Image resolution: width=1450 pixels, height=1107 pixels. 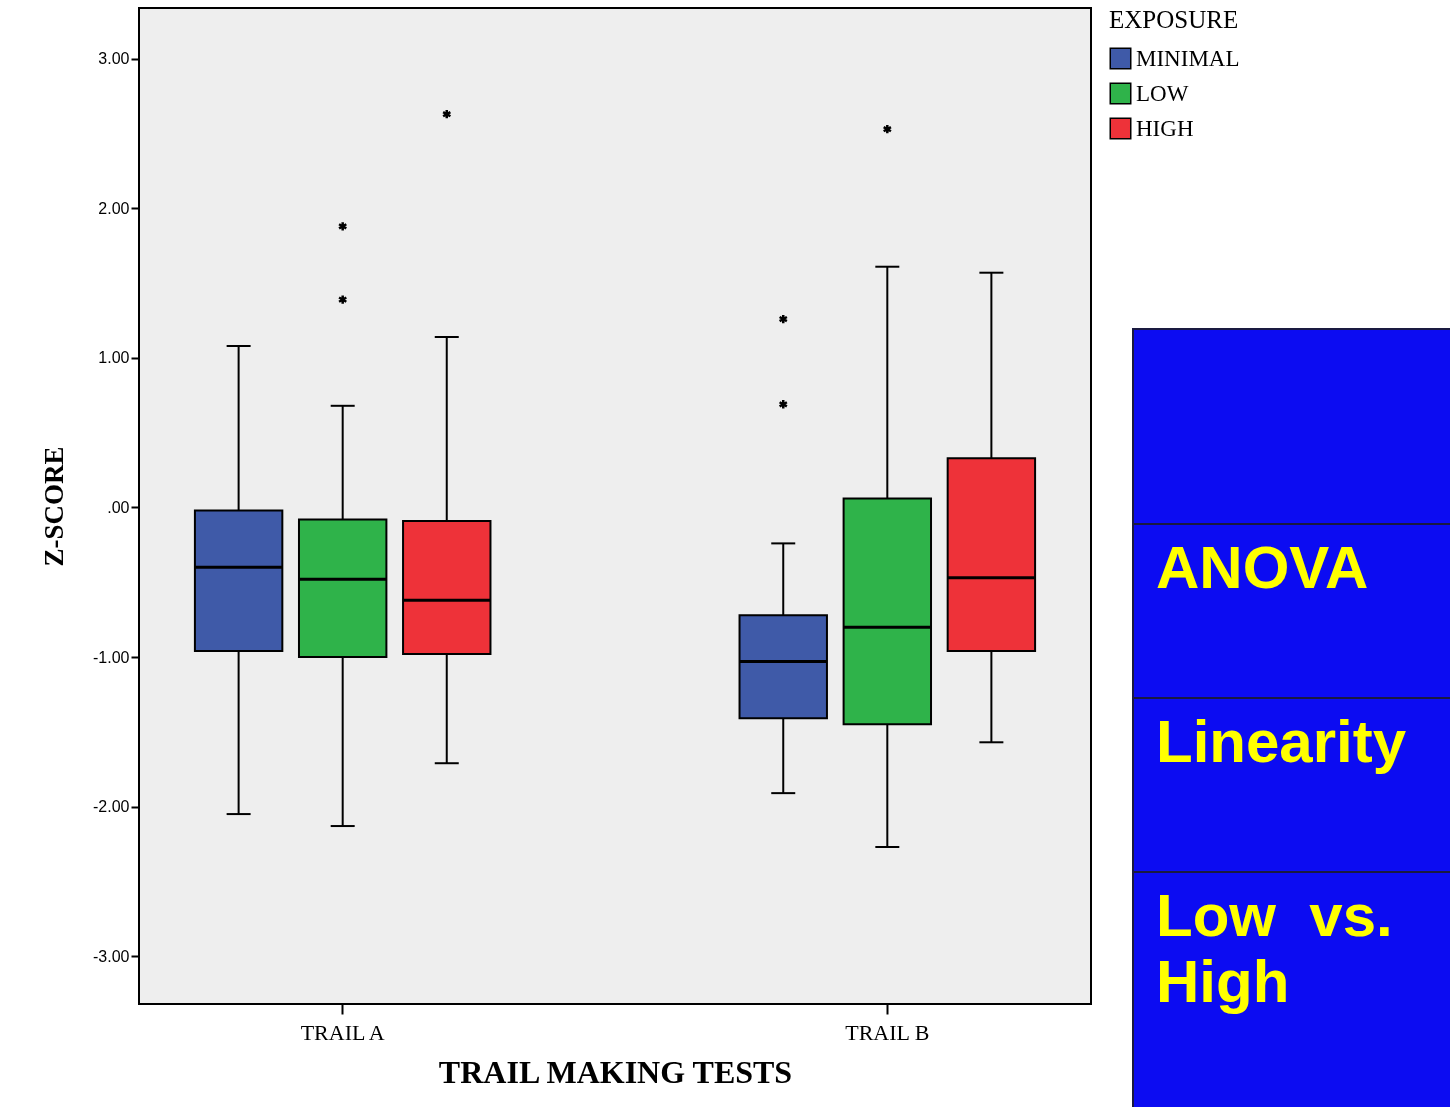 I want to click on text: ANOVA, so click(x=1291, y=610).